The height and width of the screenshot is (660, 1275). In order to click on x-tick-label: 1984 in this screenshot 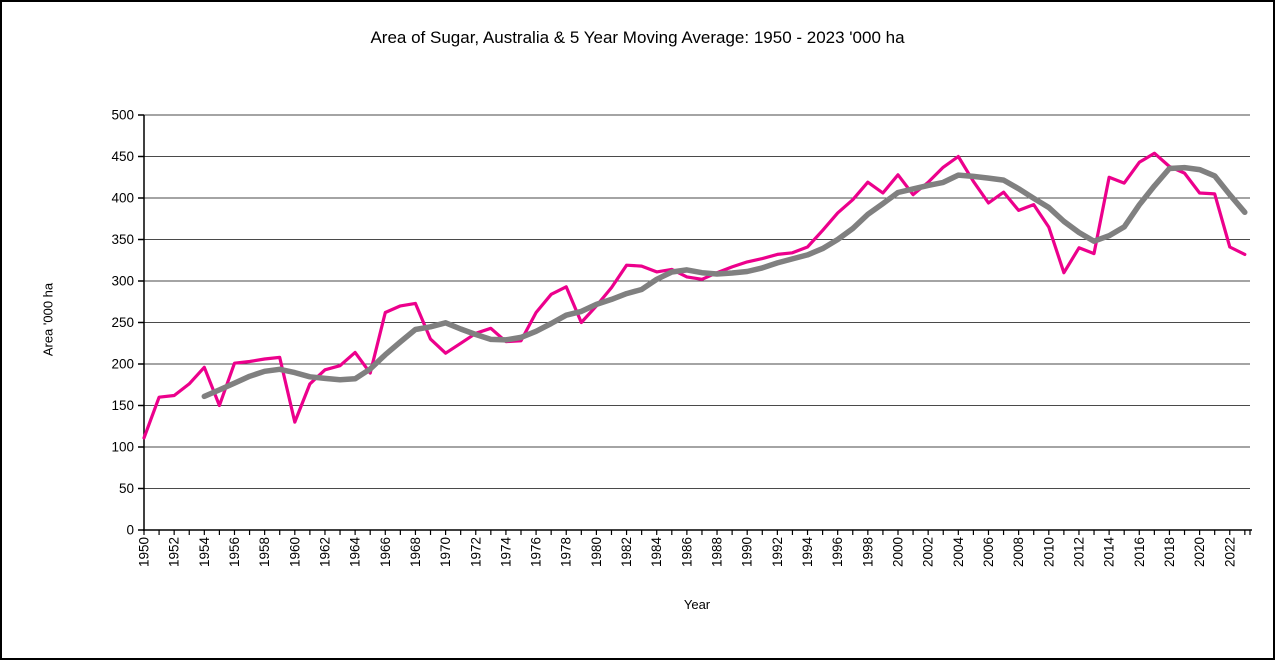, I will do `click(656, 552)`.